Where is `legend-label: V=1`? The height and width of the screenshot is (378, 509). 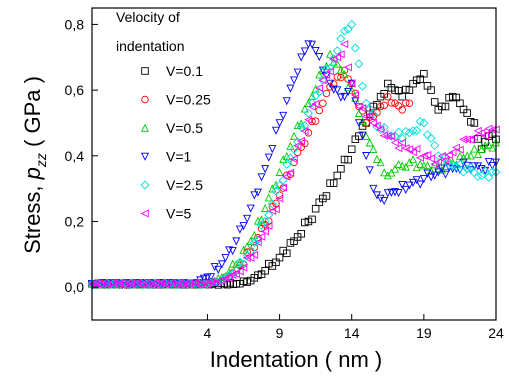 legend-label: V=1 is located at coordinates (179, 157).